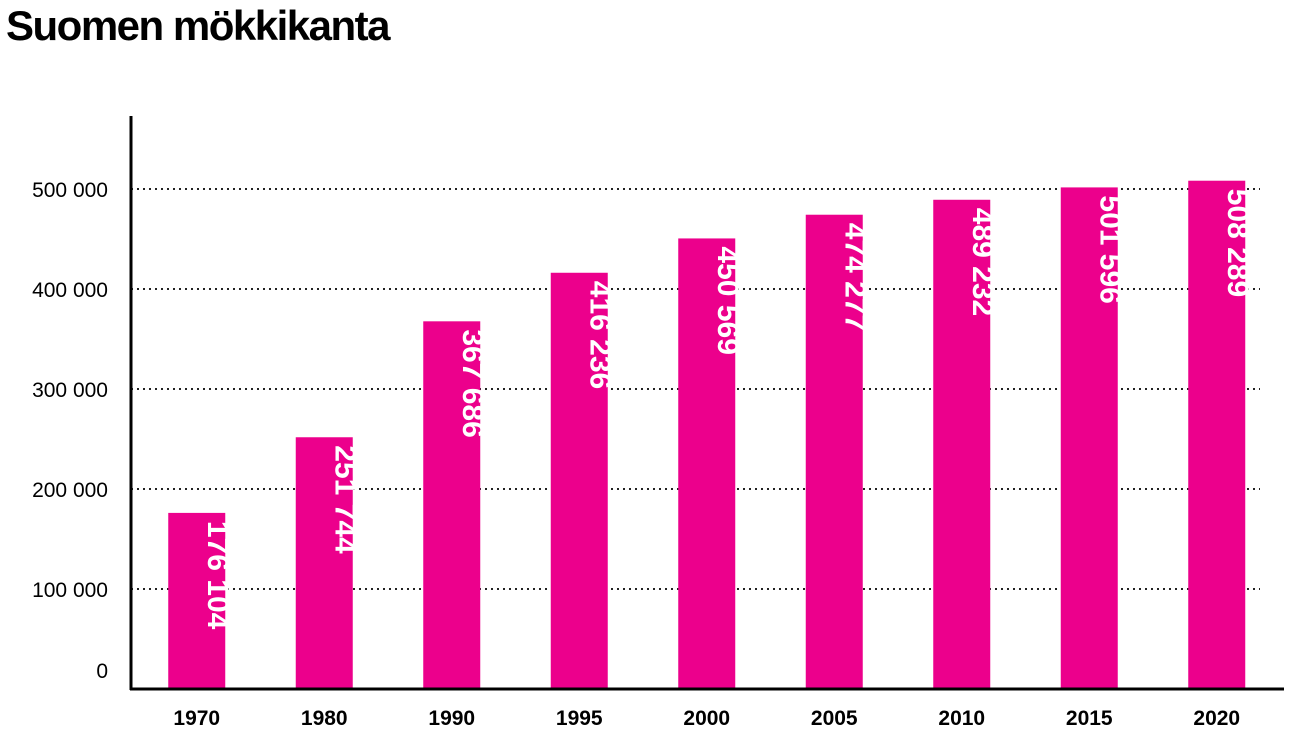  I want to click on y-tick-label: 0, so click(102, 671).